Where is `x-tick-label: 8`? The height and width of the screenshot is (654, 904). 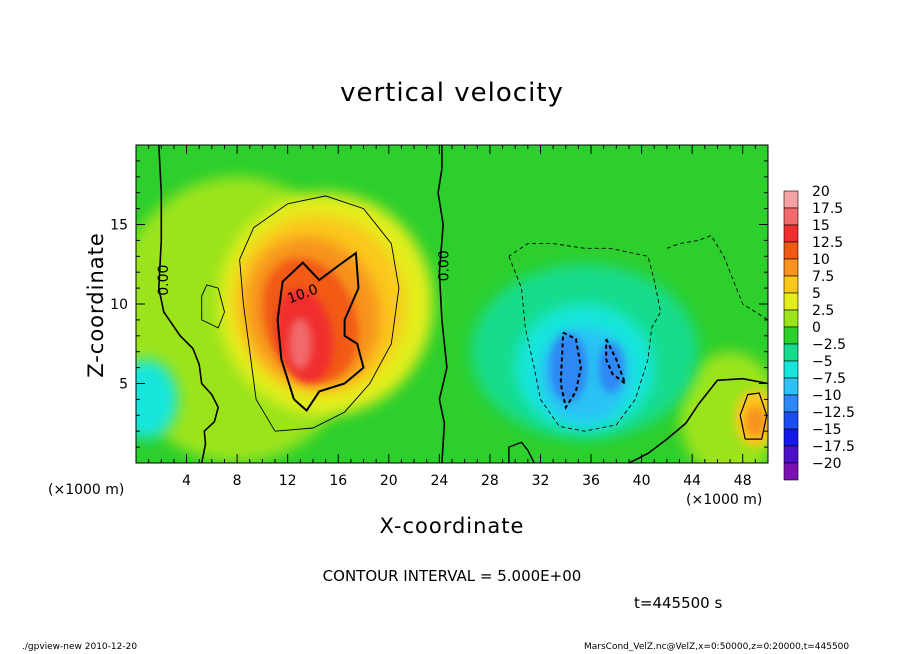
x-tick-label: 8 is located at coordinates (237, 481).